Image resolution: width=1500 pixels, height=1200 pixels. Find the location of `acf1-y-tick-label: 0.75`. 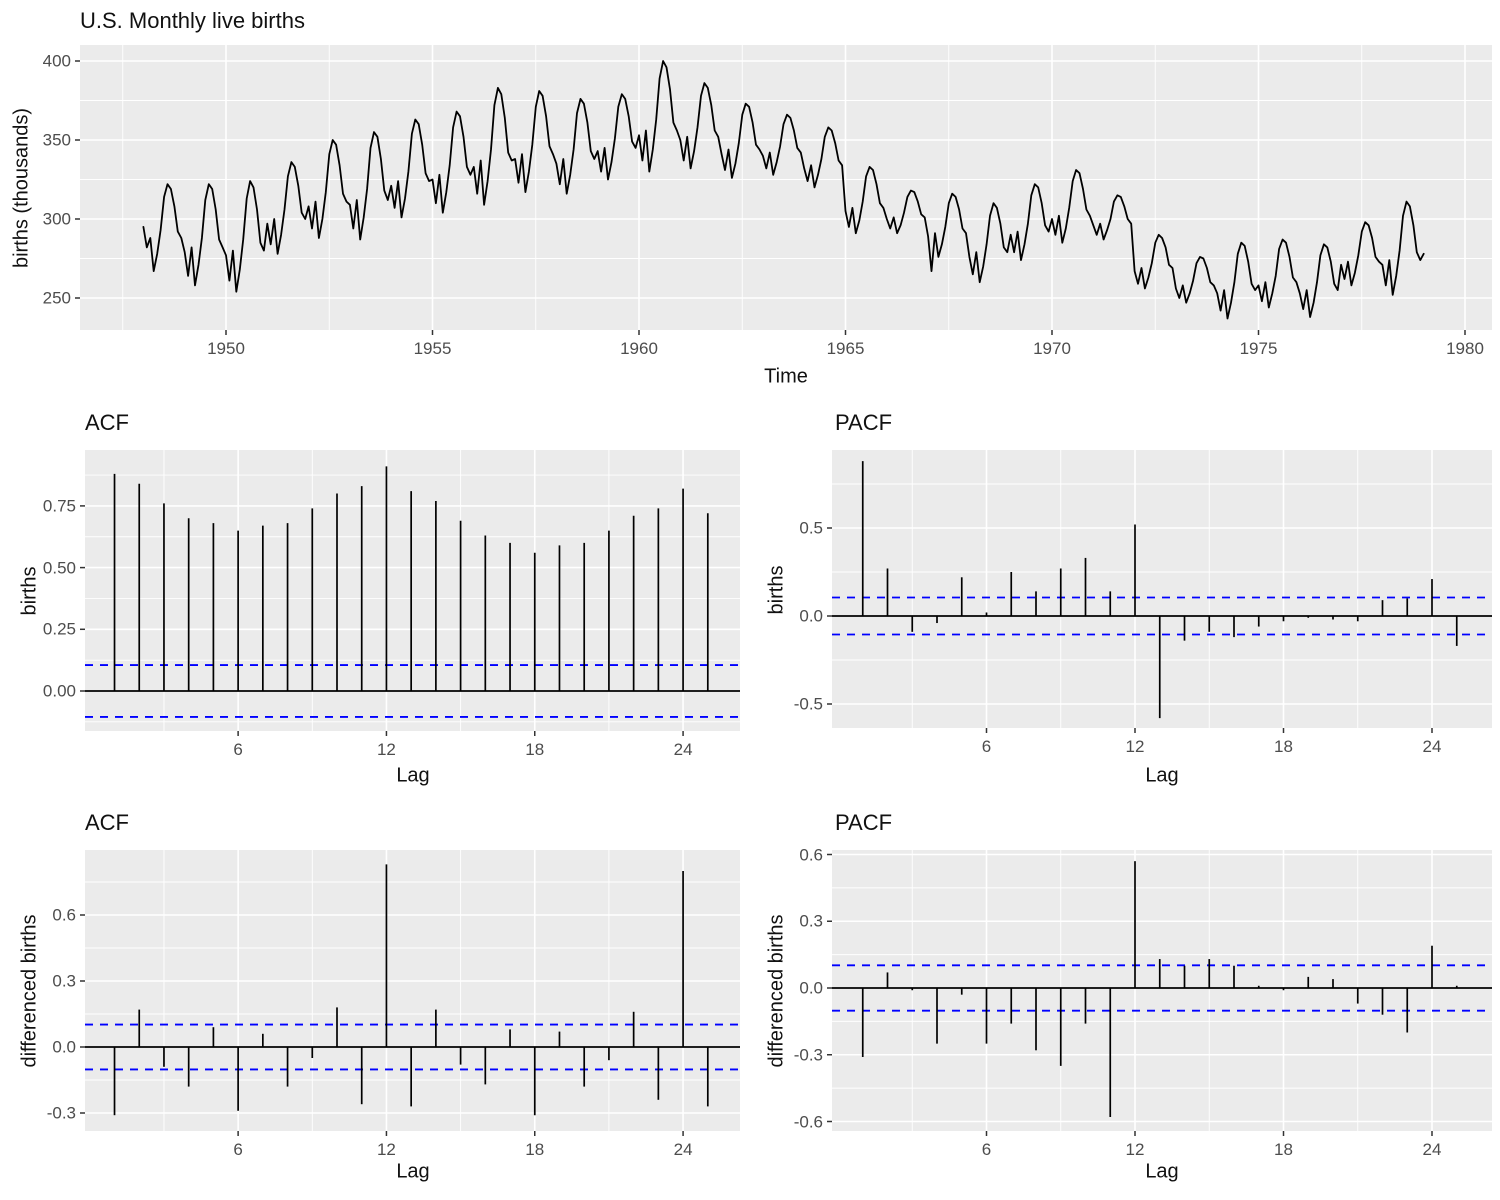

acf1-y-tick-label: 0.75 is located at coordinates (59, 506).